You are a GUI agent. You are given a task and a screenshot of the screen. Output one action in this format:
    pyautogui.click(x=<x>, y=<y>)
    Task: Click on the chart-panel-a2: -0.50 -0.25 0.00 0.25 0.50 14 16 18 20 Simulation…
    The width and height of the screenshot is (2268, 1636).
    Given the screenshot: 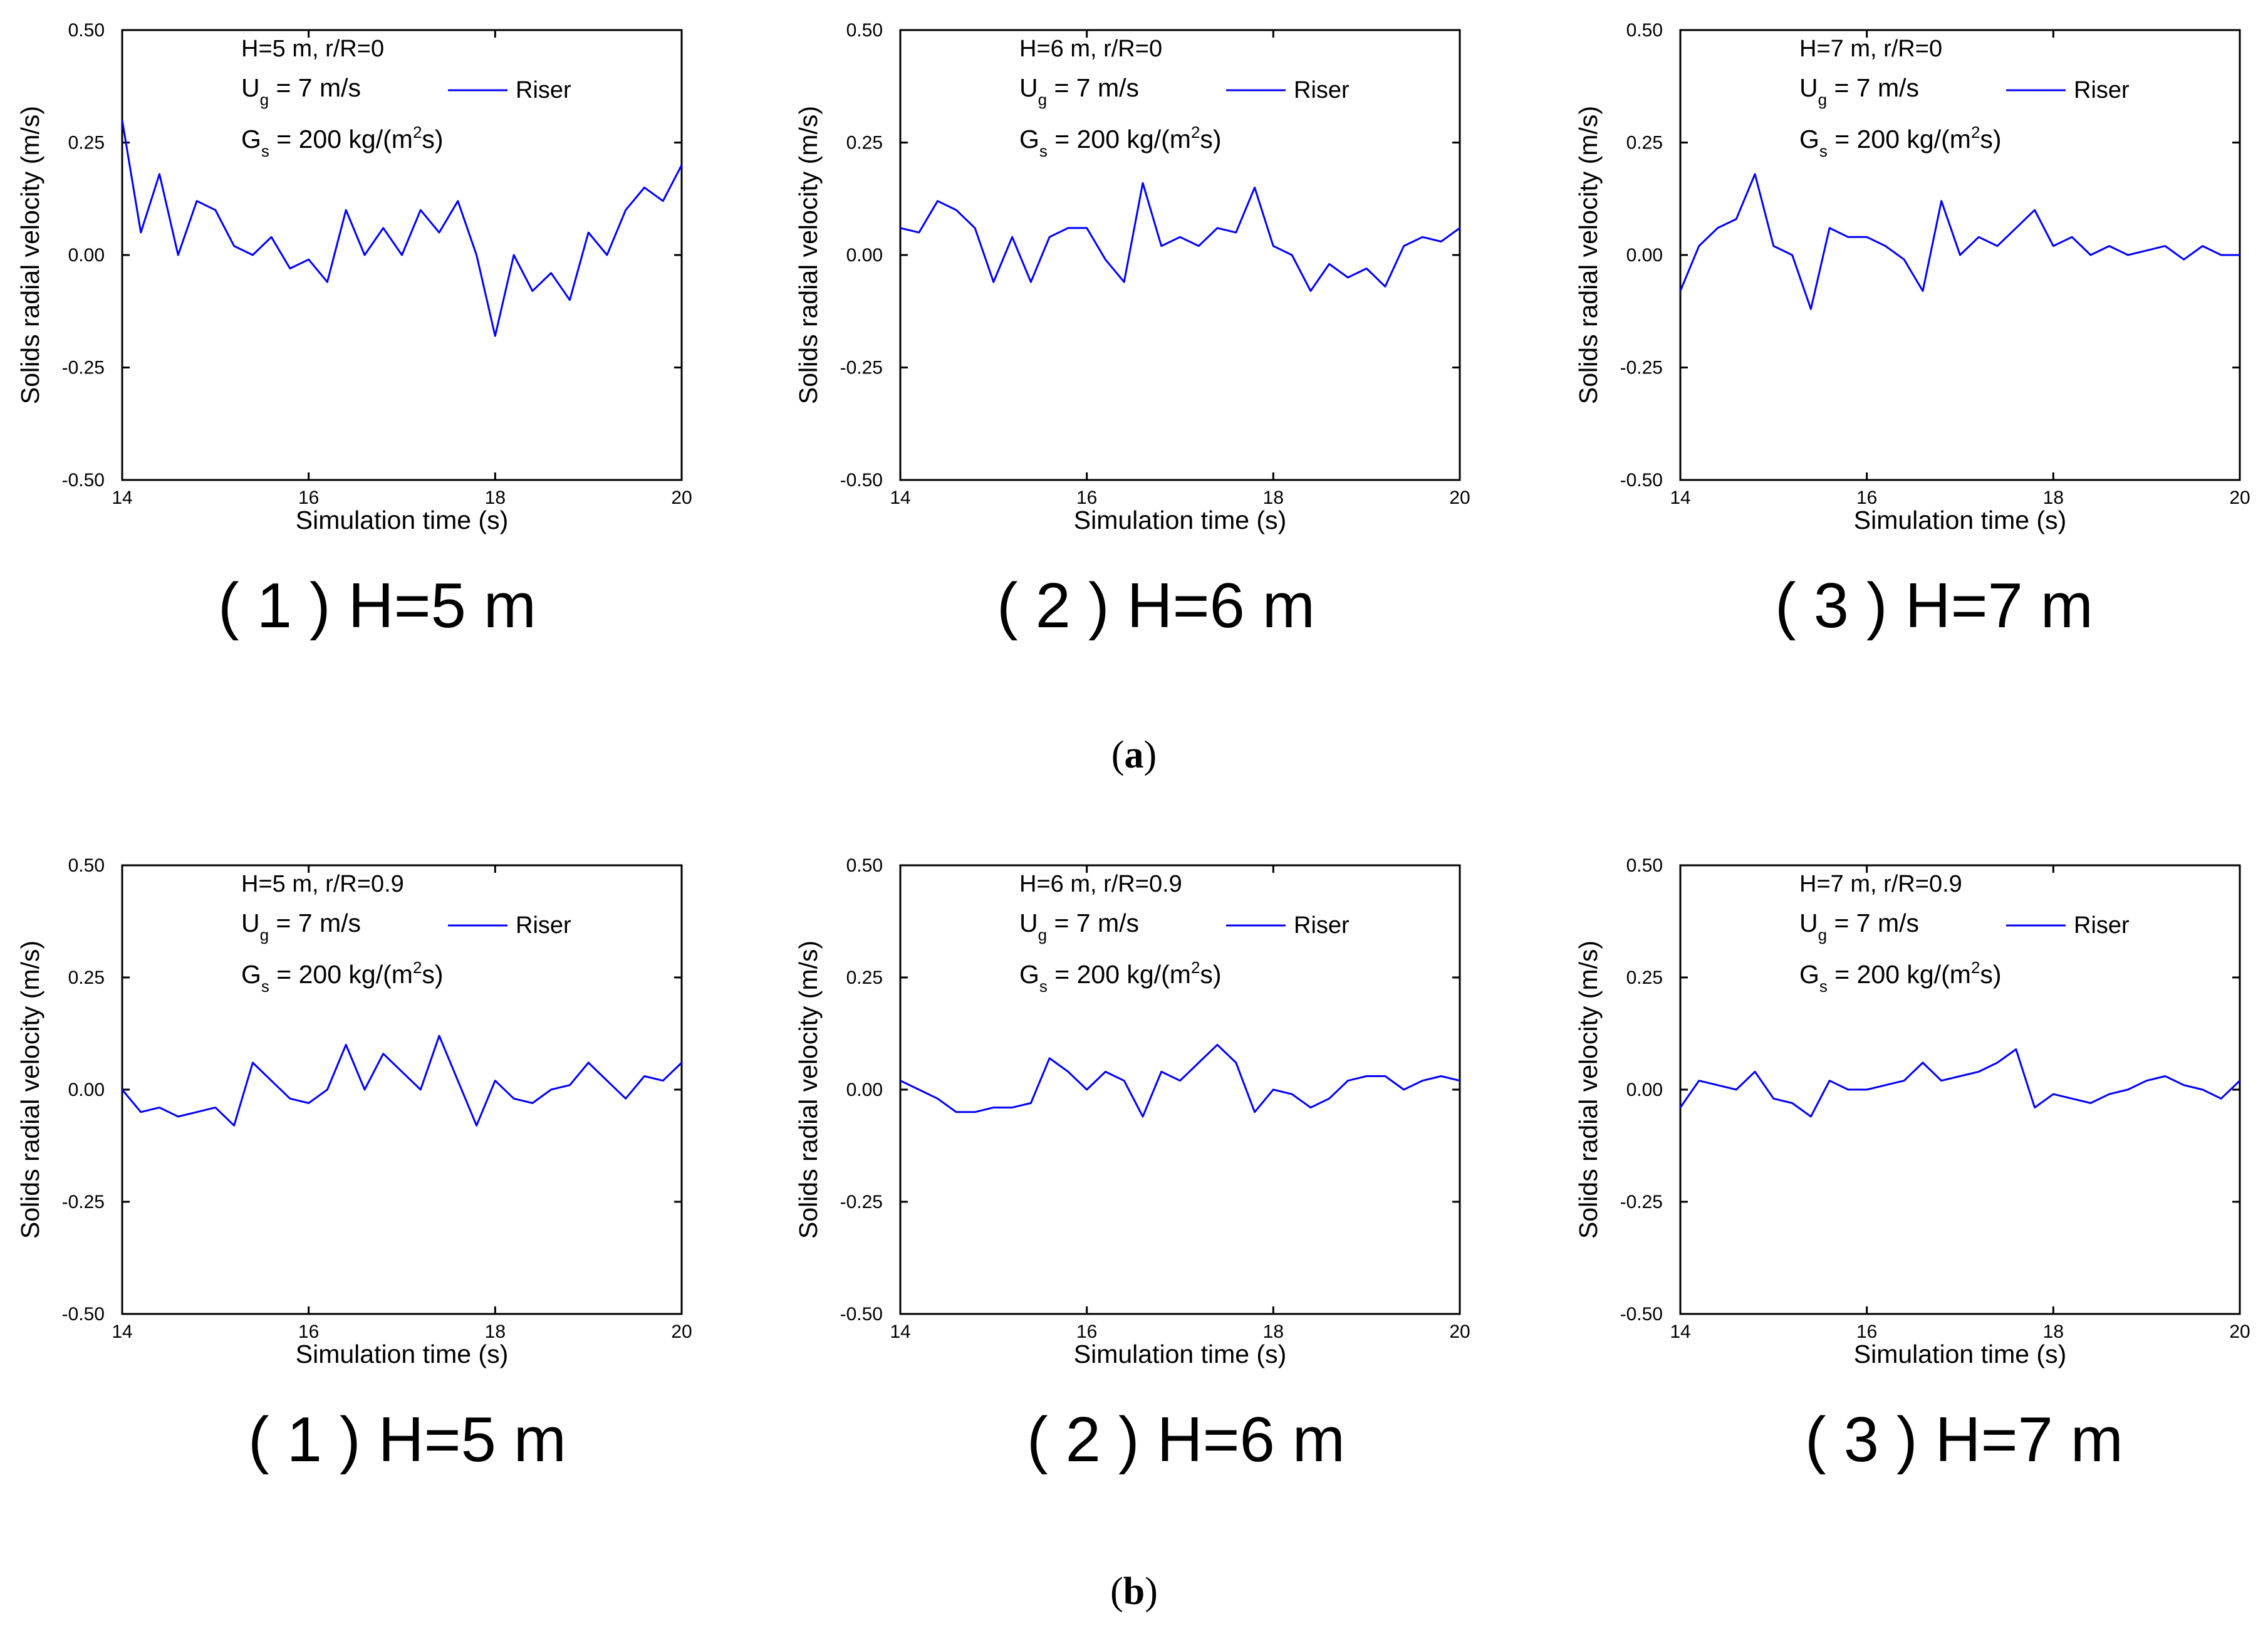 What is the action you would take?
    pyautogui.click(x=1132, y=330)
    